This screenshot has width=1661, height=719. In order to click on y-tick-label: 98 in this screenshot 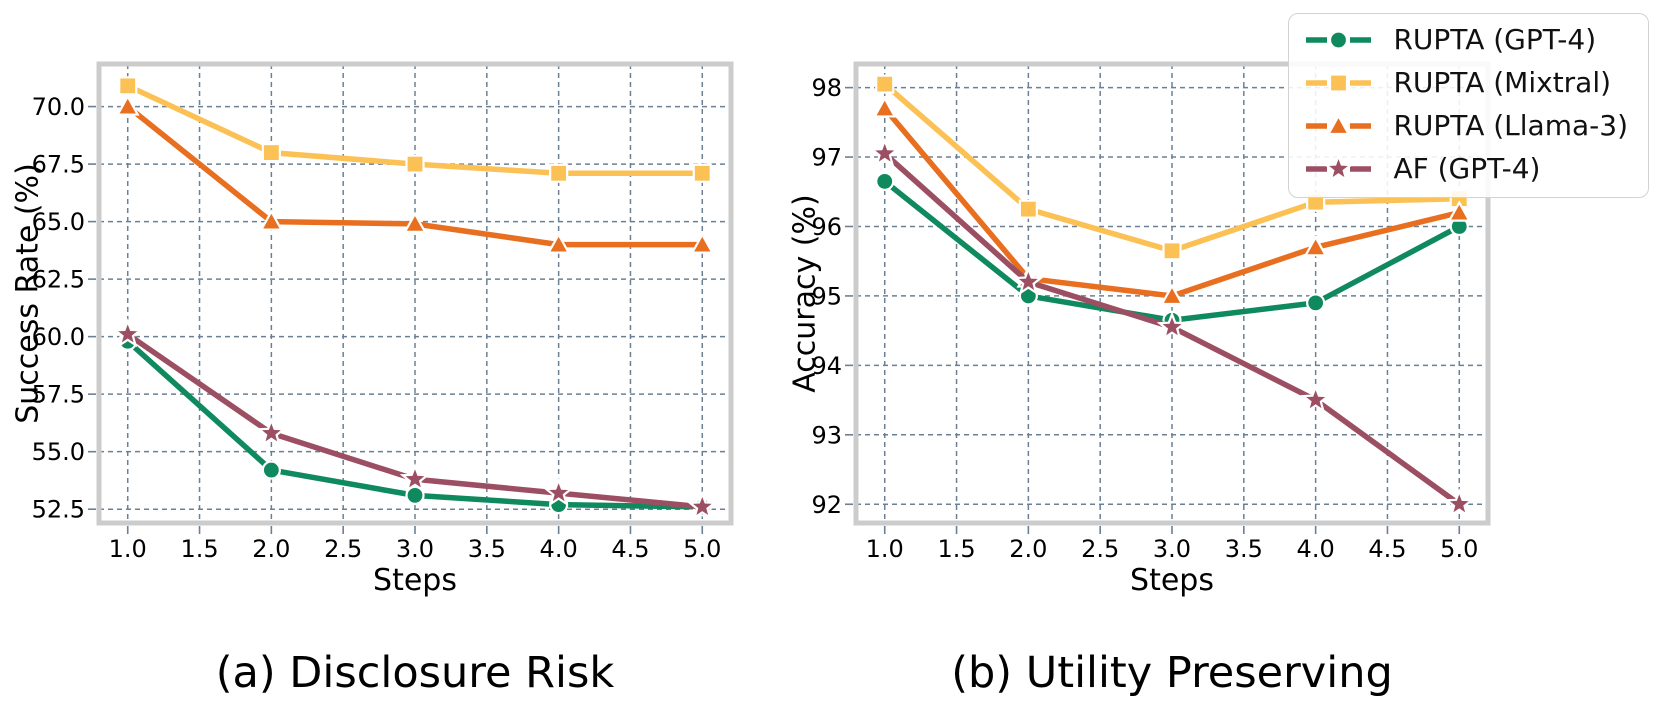, I will do `click(826, 88)`.